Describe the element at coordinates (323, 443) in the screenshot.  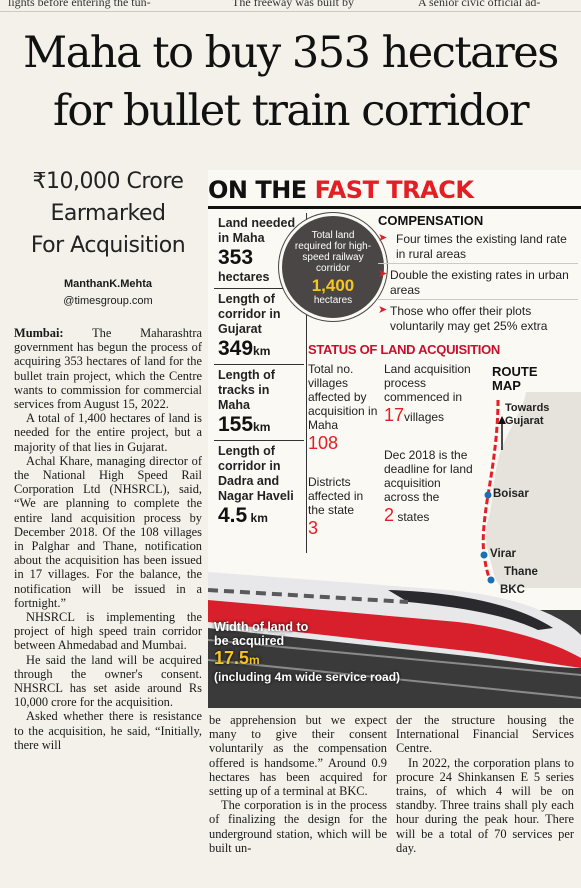
I see `status-villages-value: 108` at that location.